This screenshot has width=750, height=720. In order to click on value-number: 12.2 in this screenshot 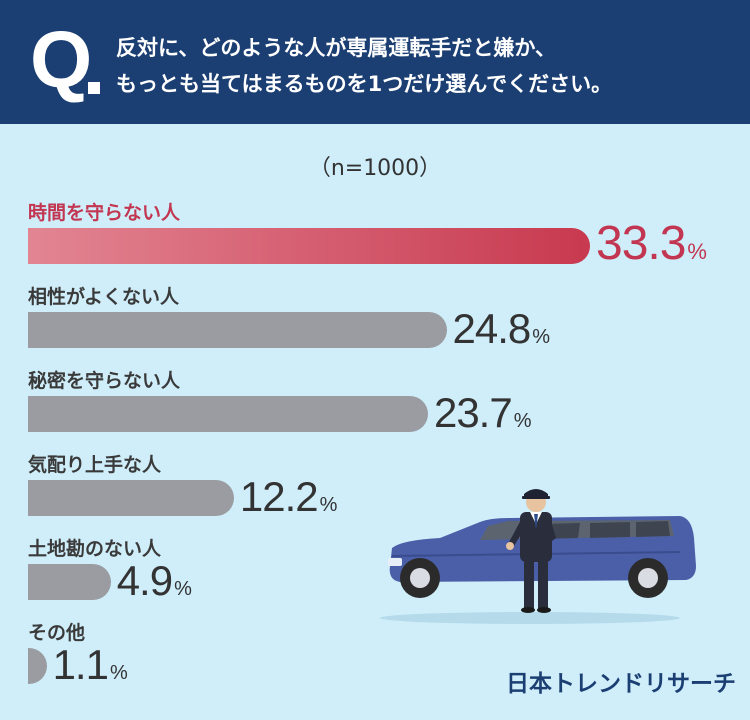, I will do `click(279, 496)`.